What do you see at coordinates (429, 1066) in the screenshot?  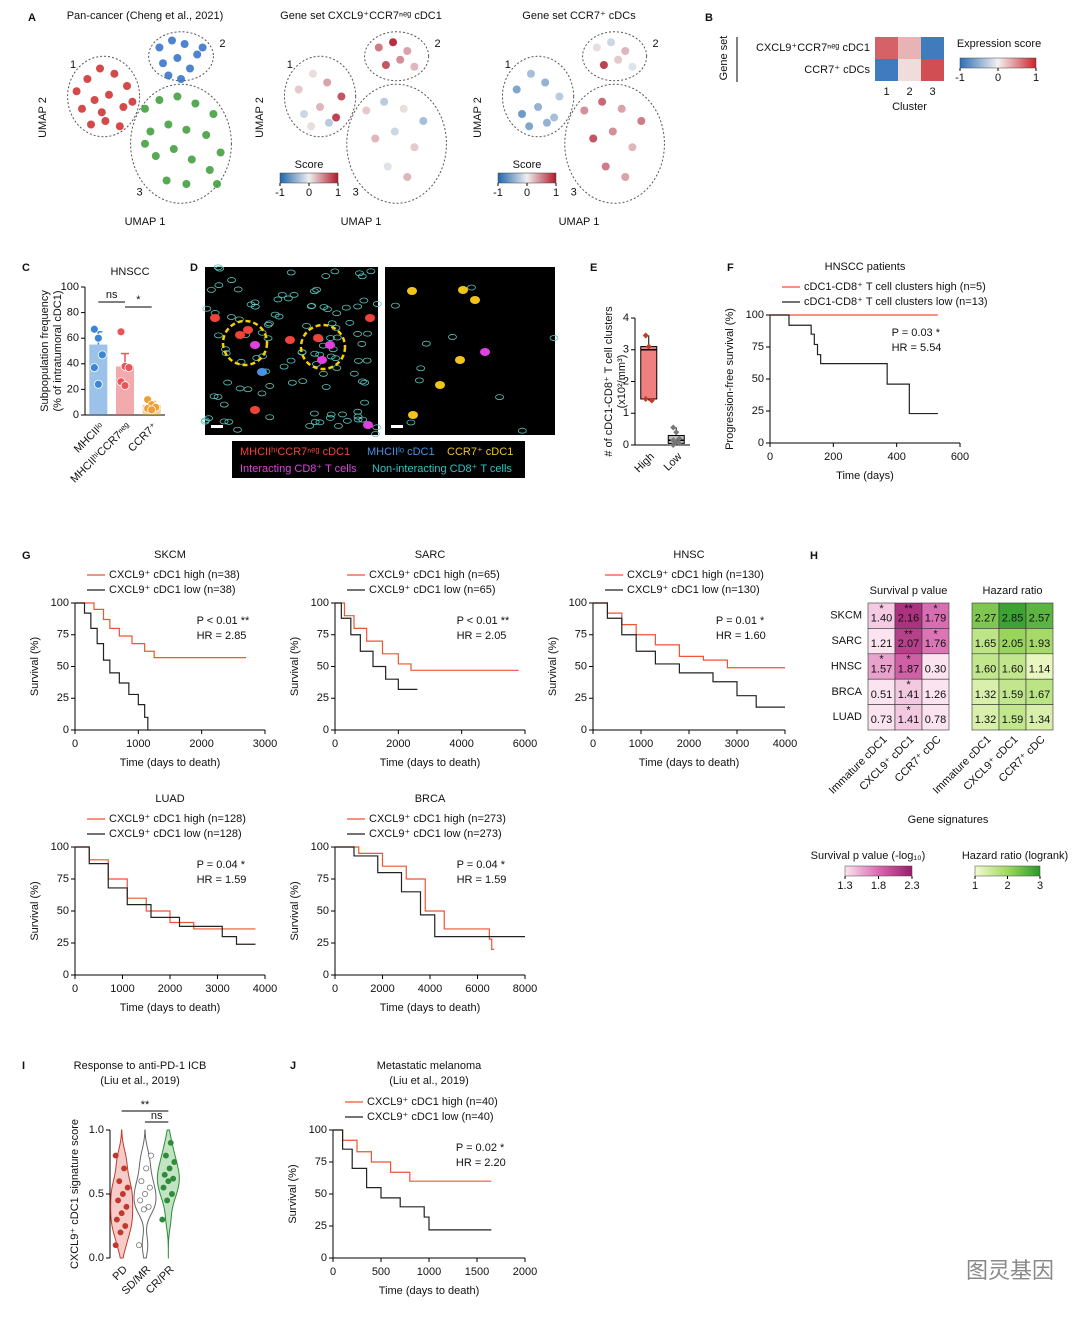 I see `chart-title: Metastatic melanoma` at bounding box center [429, 1066].